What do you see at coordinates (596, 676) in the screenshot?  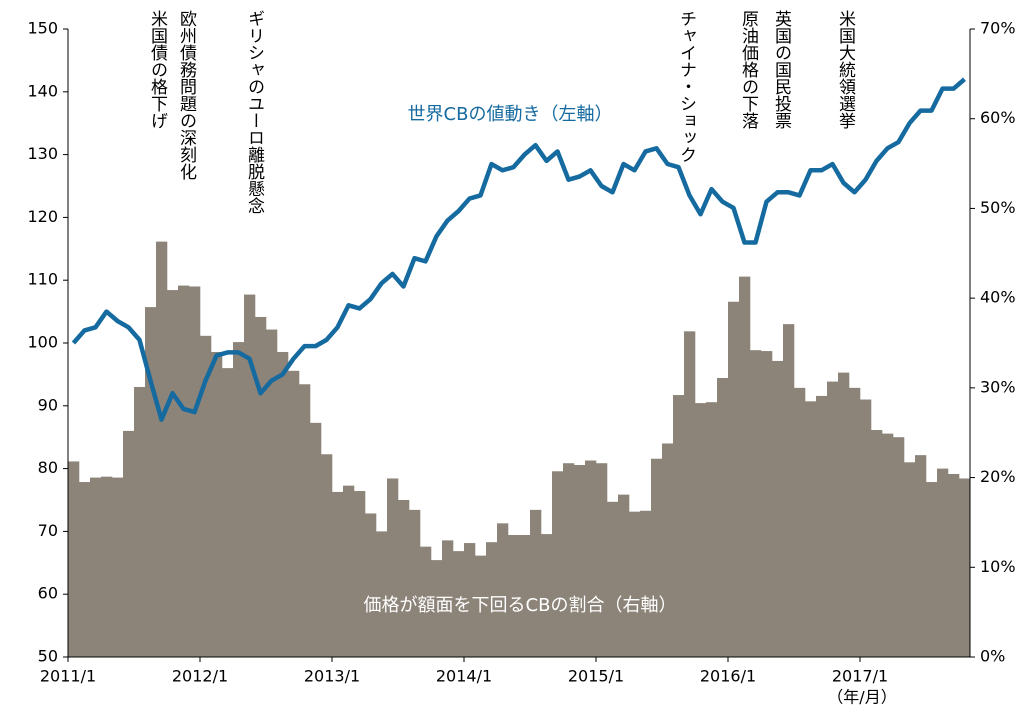 I see `x-tick-label: 2015/1` at bounding box center [596, 676].